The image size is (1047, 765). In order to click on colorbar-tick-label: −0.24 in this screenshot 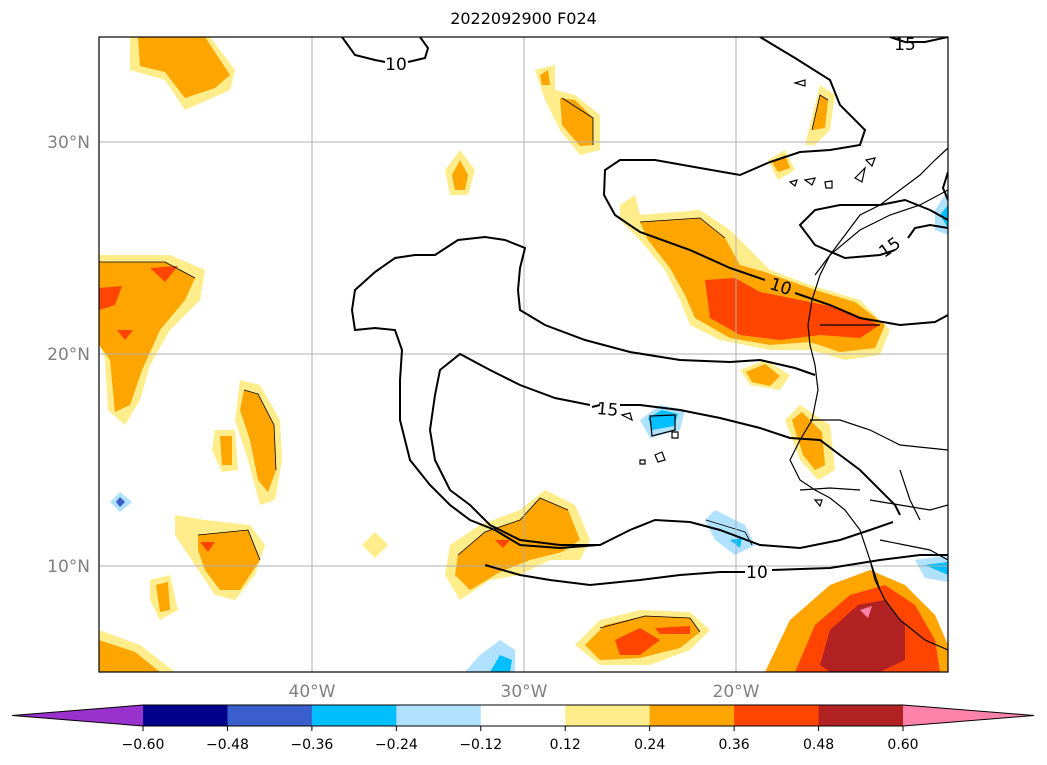, I will do `click(396, 745)`.